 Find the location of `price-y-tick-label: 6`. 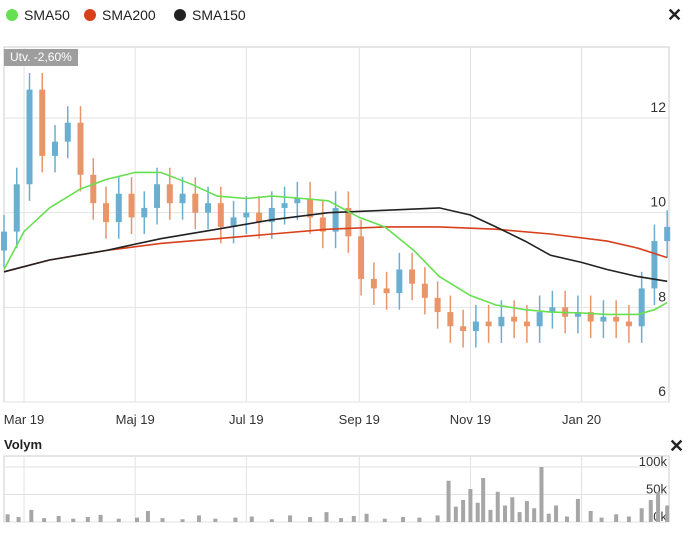

price-y-tick-label: 6 is located at coordinates (662, 391).